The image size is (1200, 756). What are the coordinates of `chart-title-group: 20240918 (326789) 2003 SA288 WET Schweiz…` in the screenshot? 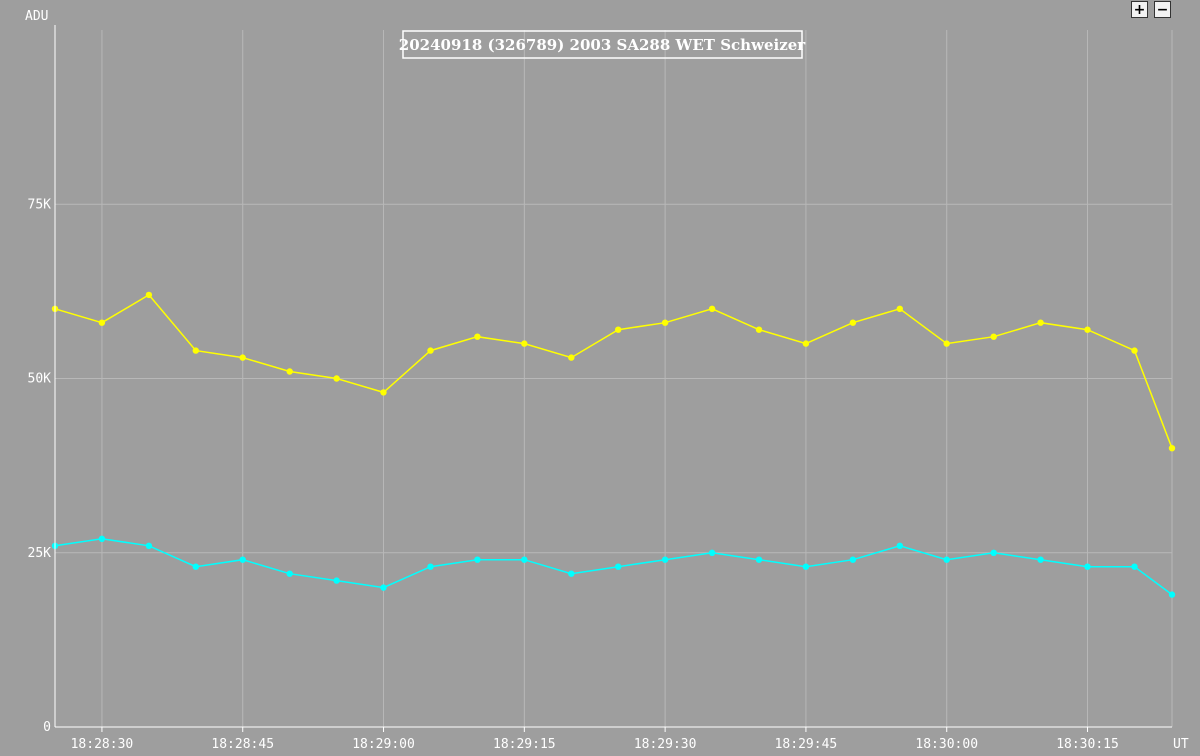 It's located at (602, 44).